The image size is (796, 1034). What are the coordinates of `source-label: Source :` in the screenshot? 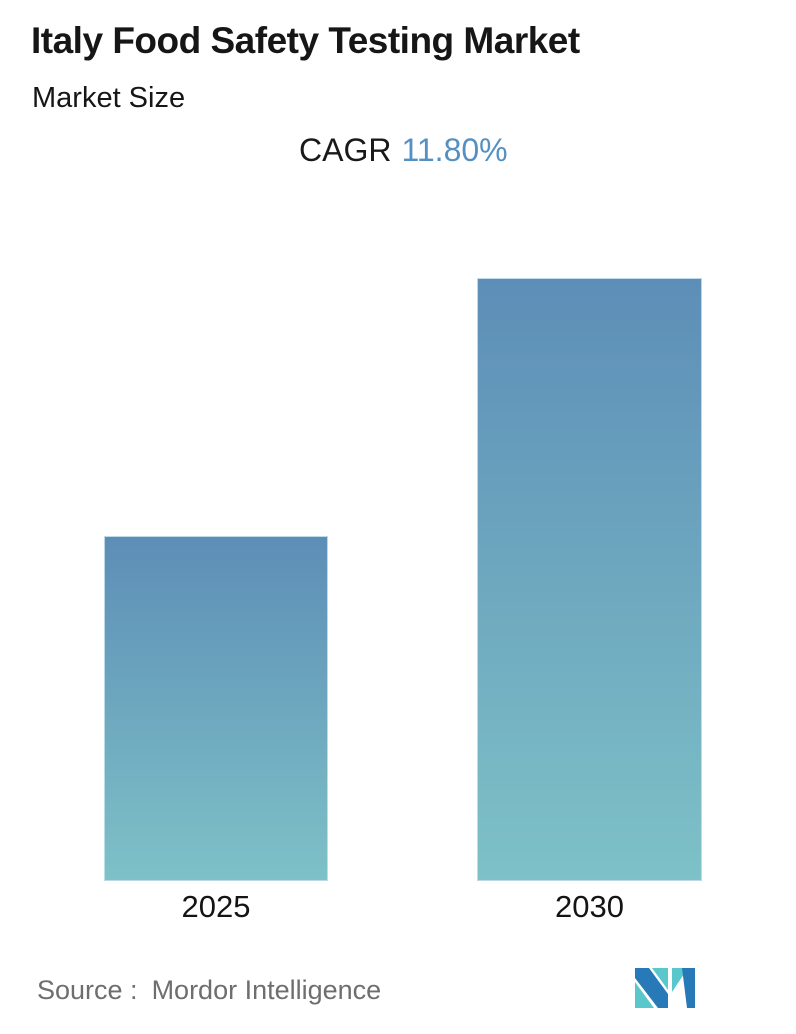 It's located at (87, 990).